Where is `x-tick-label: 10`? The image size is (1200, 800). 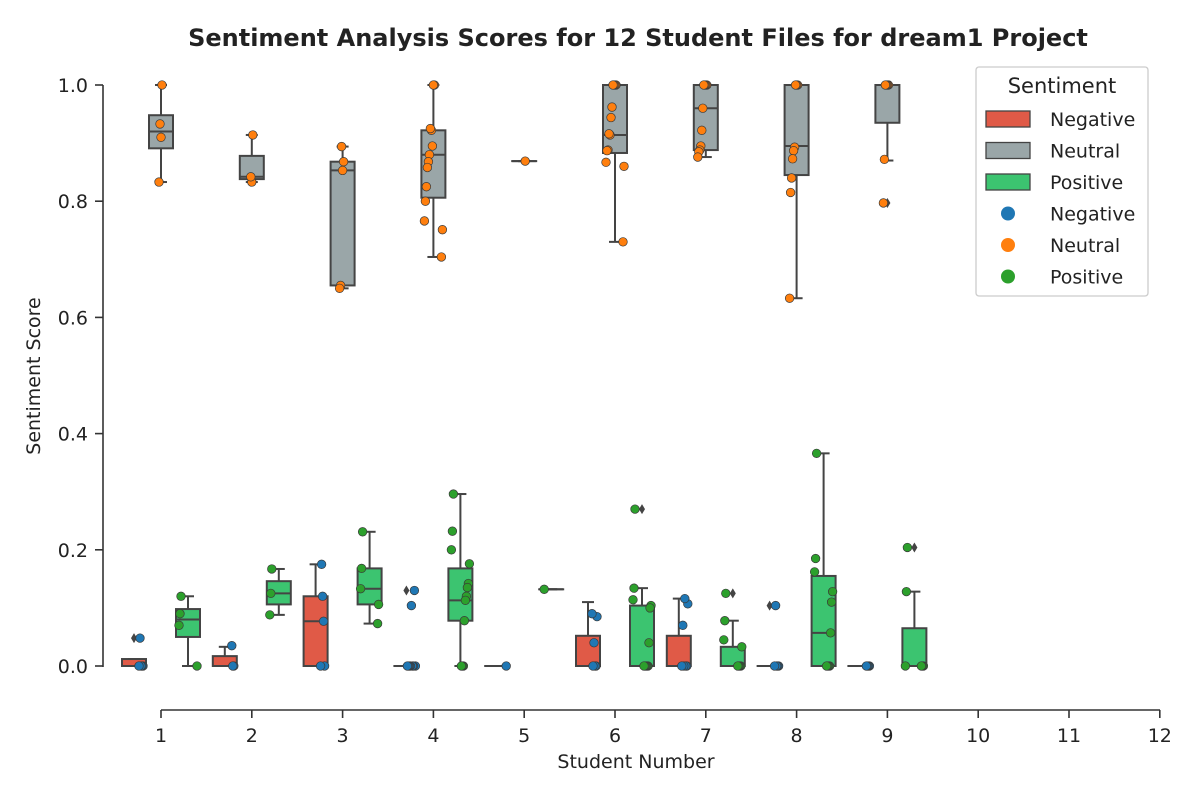
x-tick-label: 10 is located at coordinates (978, 736).